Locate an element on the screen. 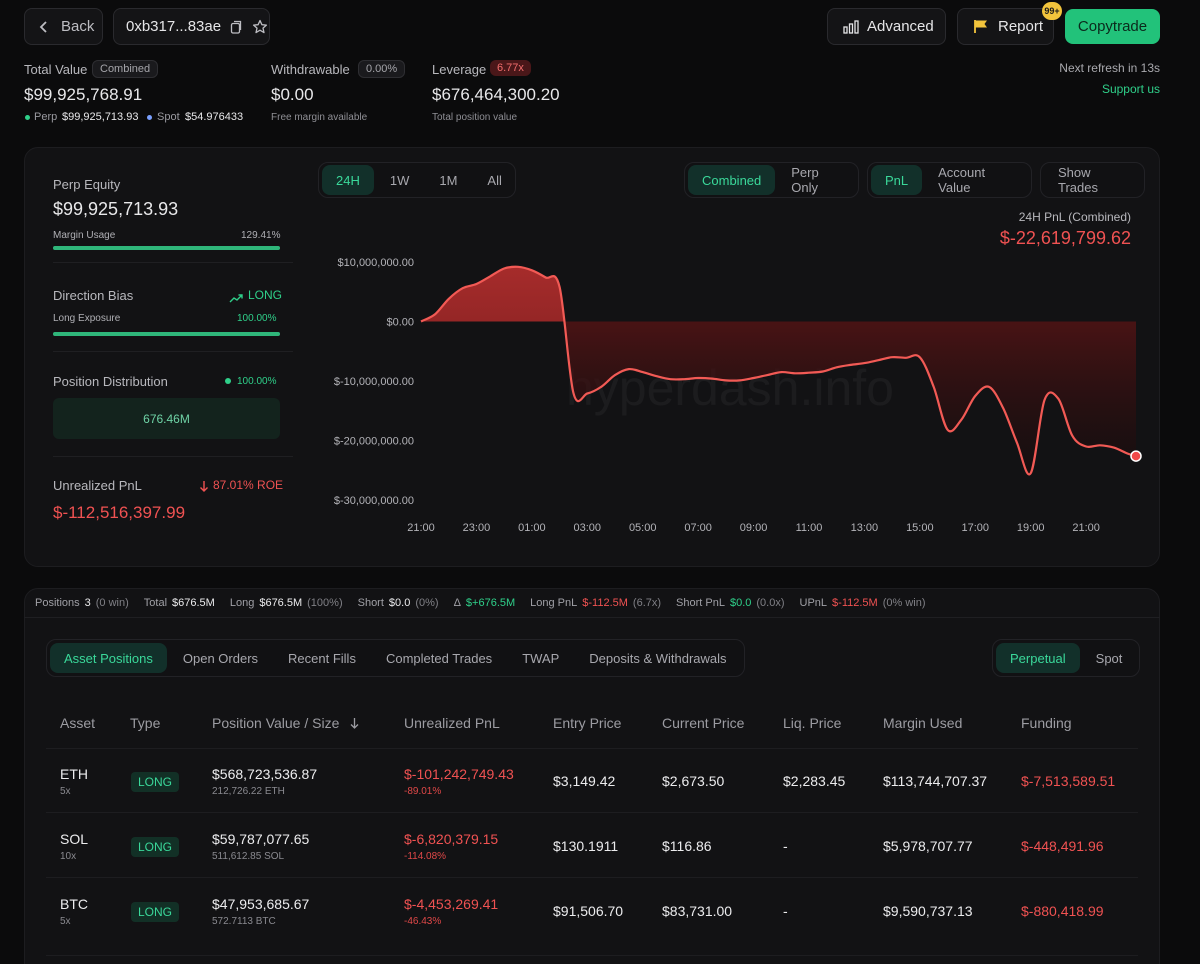  range-24h: 24H is located at coordinates (348, 180).